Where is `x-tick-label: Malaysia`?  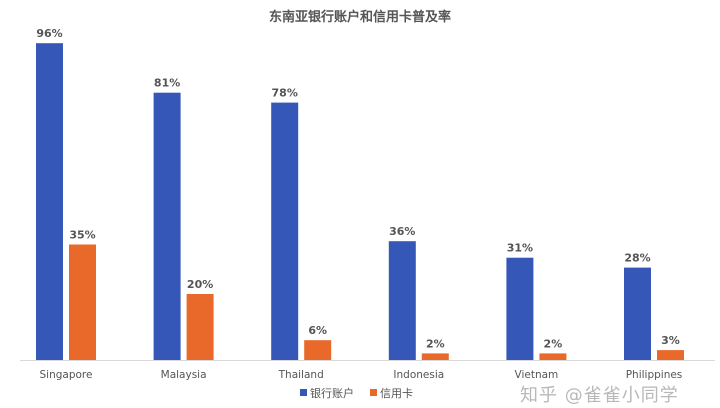
x-tick-label: Malaysia is located at coordinates (184, 375).